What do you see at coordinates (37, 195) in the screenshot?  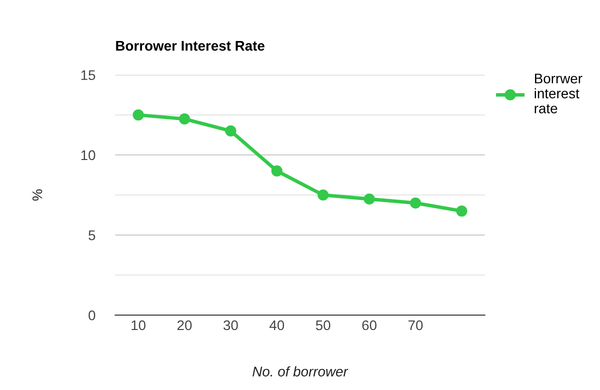 I see `y-axis-title: %` at bounding box center [37, 195].